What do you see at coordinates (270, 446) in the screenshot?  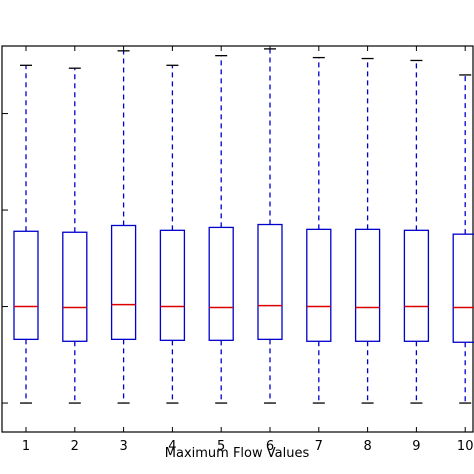 I see `x-tick-label-6: 6` at bounding box center [270, 446].